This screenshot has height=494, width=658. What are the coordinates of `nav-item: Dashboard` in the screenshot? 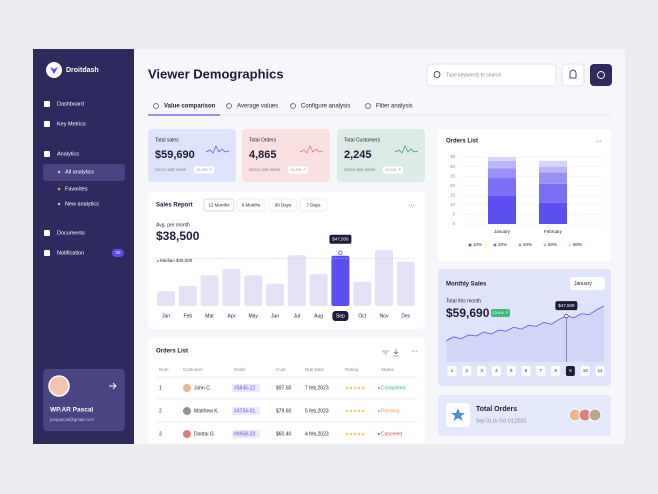 It's located at (70, 104).